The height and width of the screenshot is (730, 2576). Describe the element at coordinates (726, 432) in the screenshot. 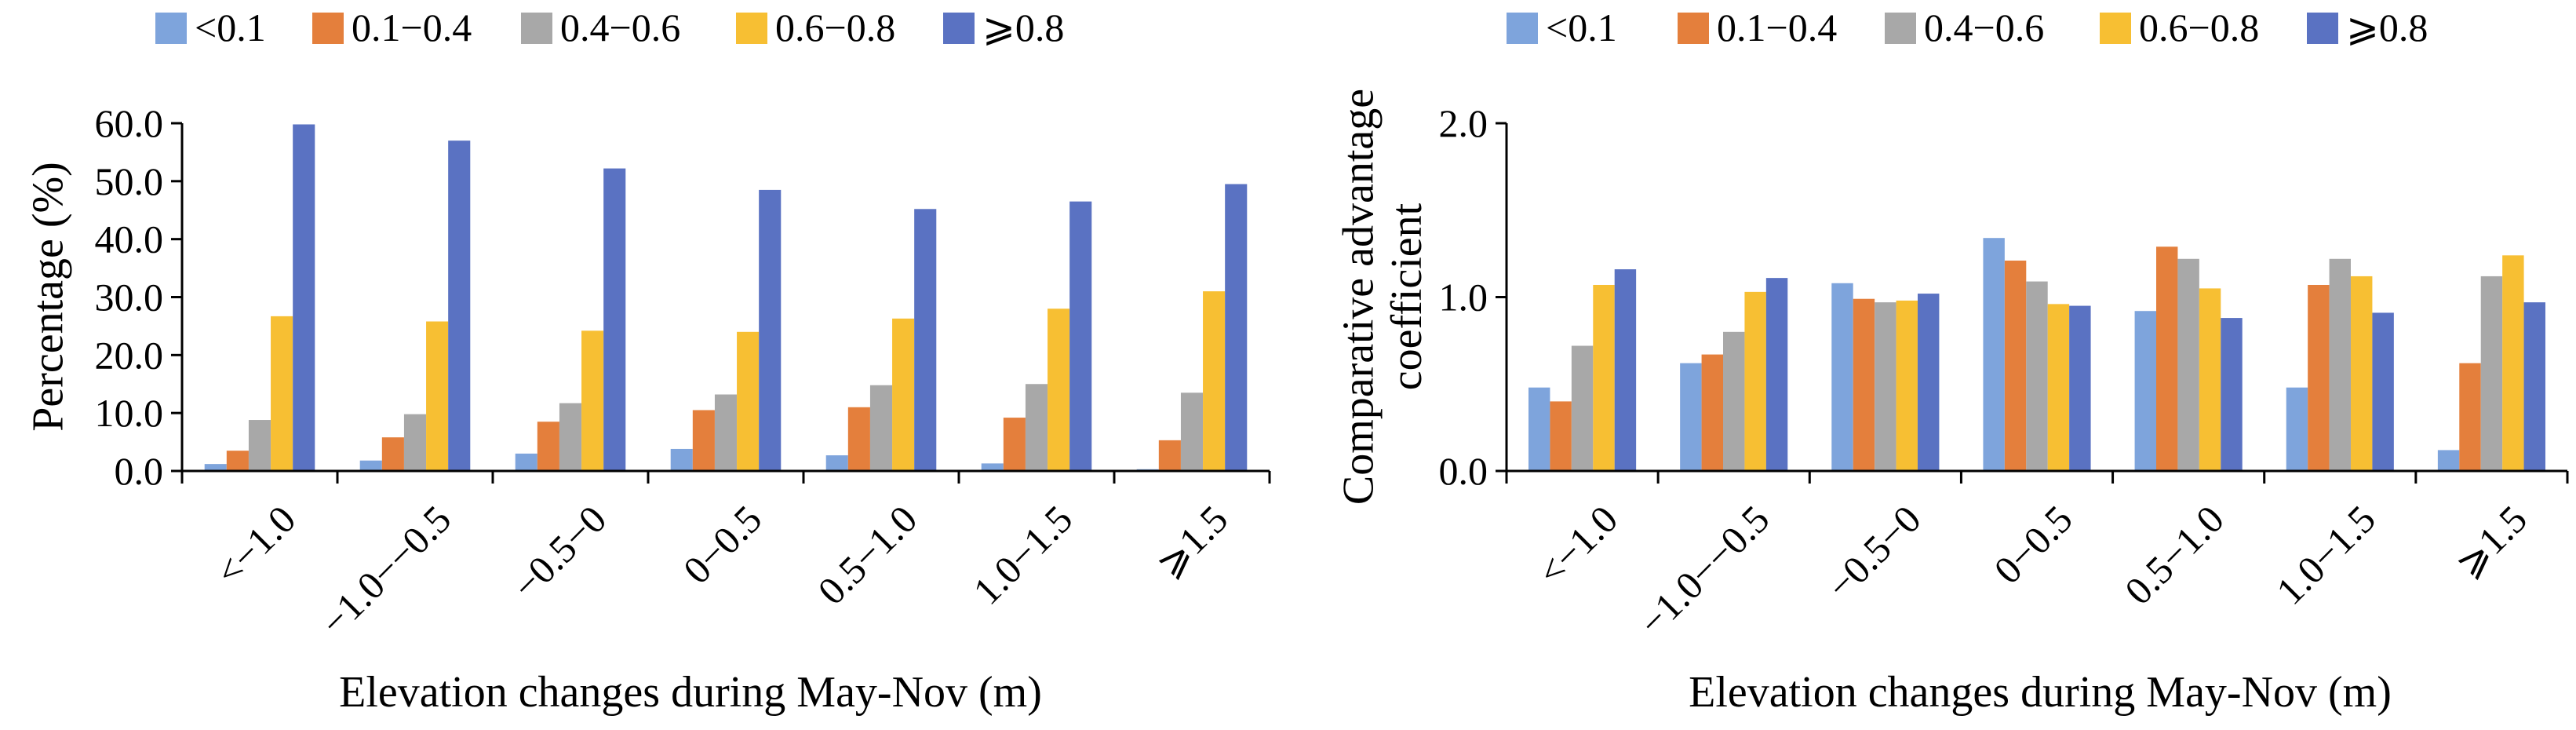

I see `bar-left-cat4-s3` at that location.